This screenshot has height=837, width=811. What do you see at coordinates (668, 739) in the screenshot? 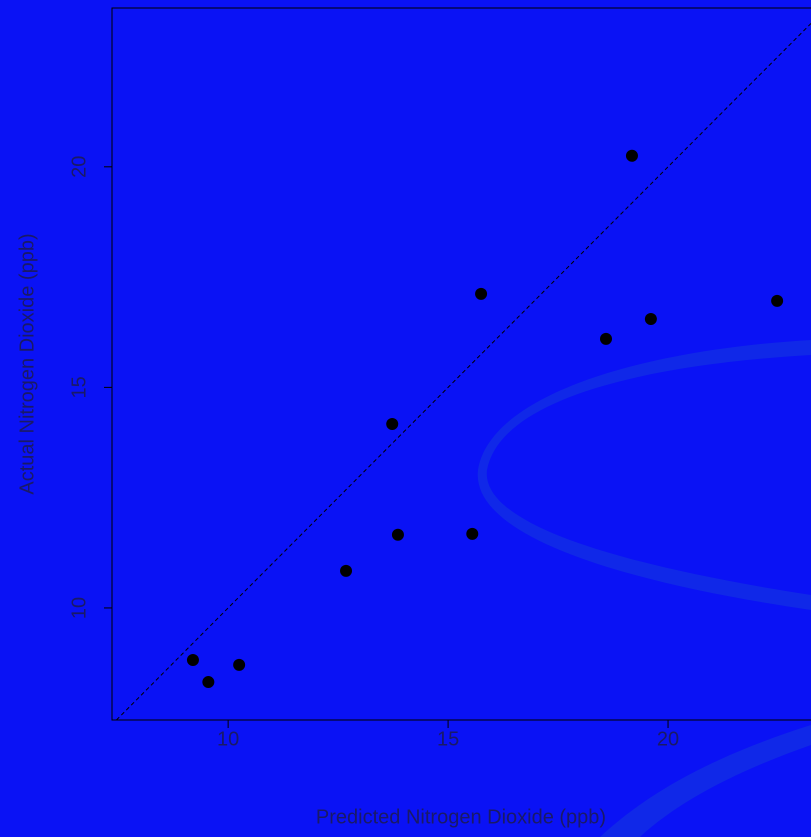
I see `x-tick-label: 20` at bounding box center [668, 739].